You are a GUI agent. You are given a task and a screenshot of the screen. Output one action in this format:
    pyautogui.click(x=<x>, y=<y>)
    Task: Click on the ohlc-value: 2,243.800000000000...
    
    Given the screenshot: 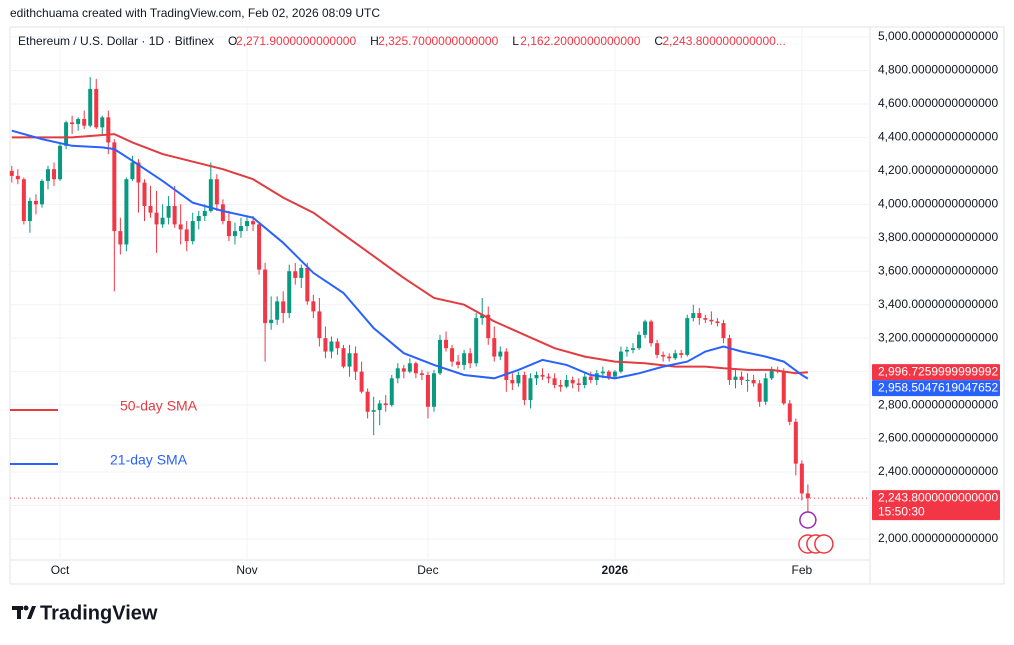 What is the action you would take?
    pyautogui.click(x=723, y=41)
    